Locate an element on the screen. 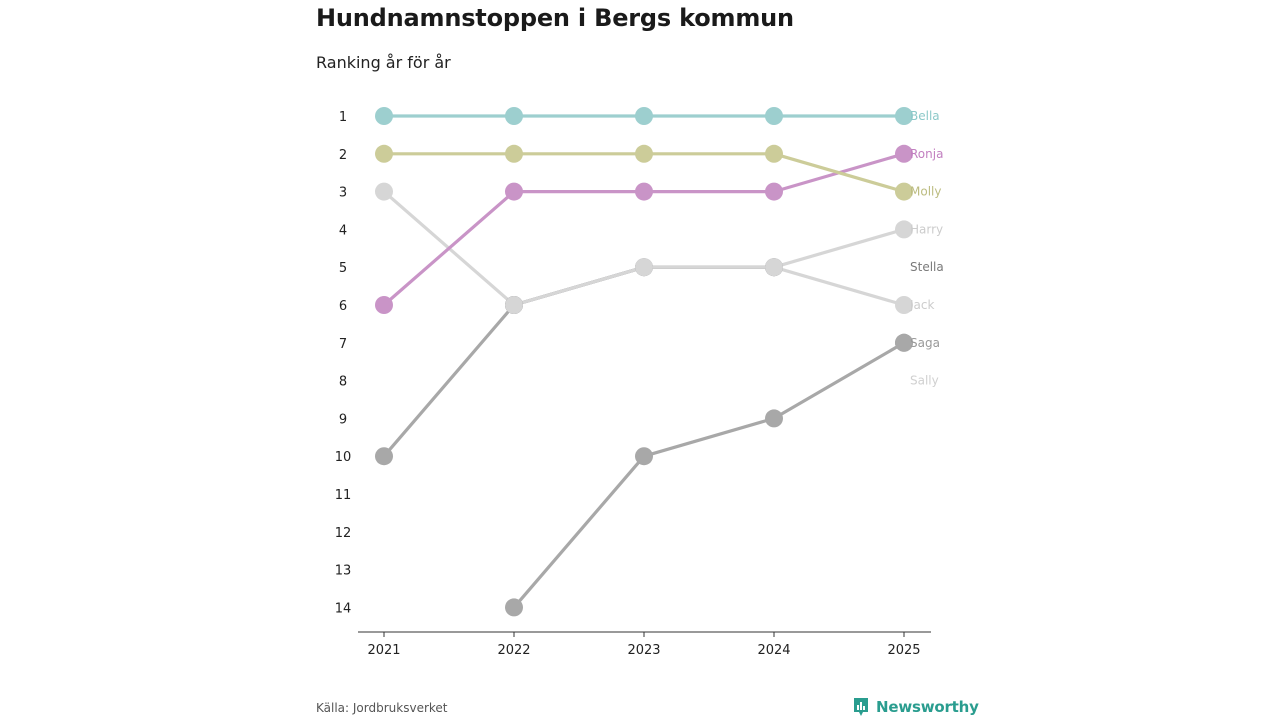  end-label-harry: Harry is located at coordinates (926, 229).